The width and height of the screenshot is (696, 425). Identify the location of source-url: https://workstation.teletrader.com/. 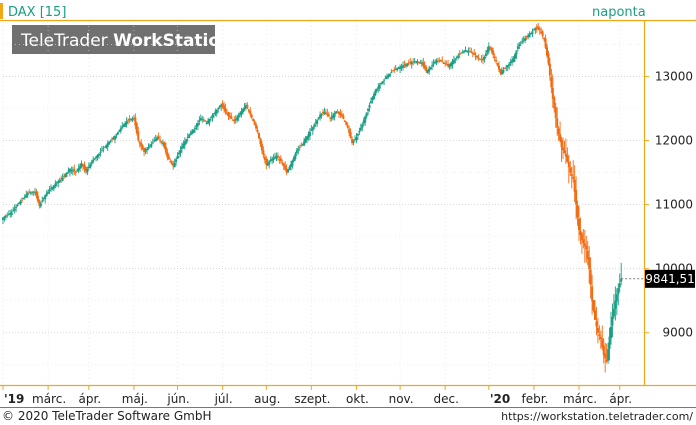
(597, 416).